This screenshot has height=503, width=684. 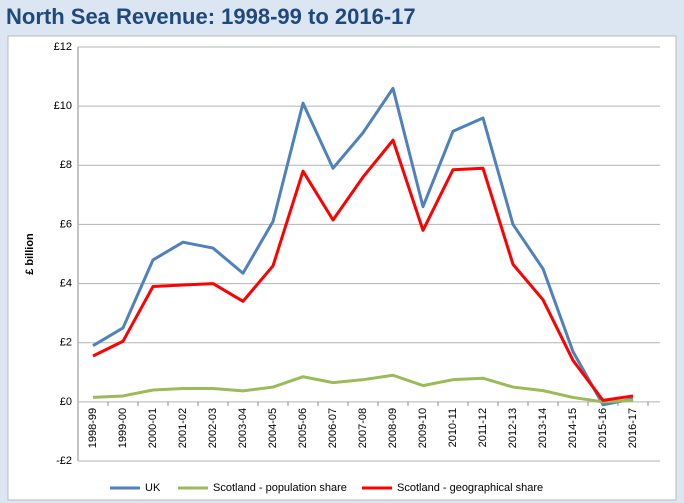 I want to click on chart-title: North Sea Revenue: 1998-99 to 2016-17, so click(x=211, y=16).